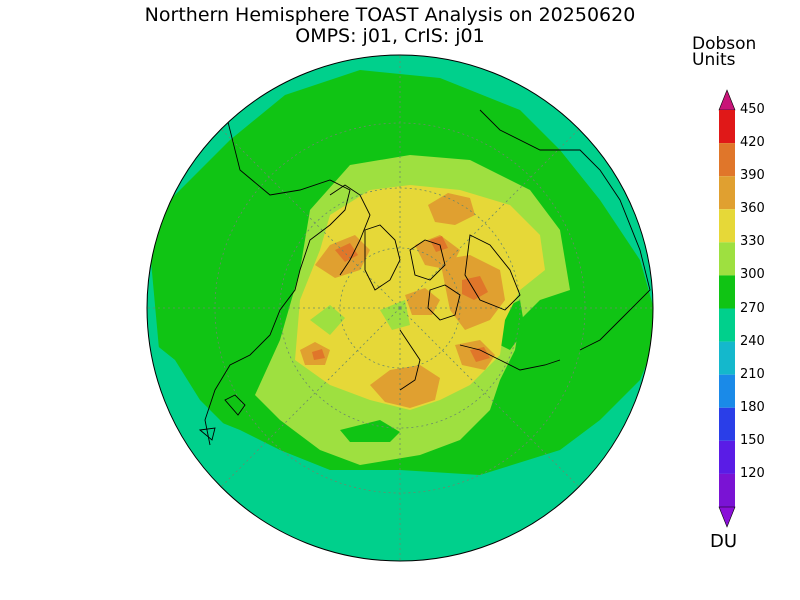 The width and height of the screenshot is (800, 600). Describe the element at coordinates (752, 341) in the screenshot. I see `colorbar-tick-label: 240` at that location.